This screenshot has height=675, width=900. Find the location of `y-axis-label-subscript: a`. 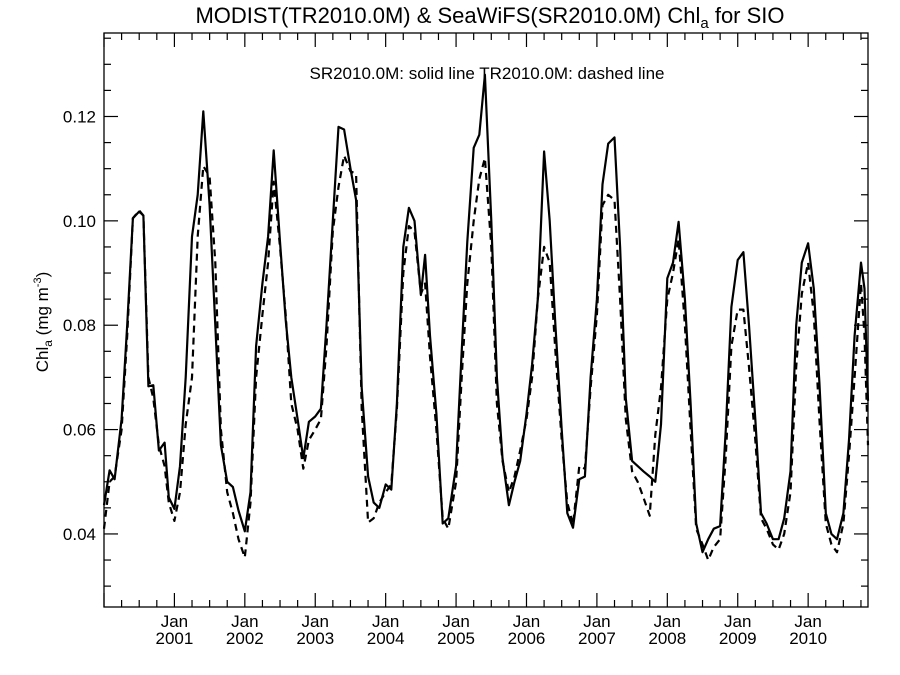

y-axis-label-subscript: a is located at coordinates (48, 343).